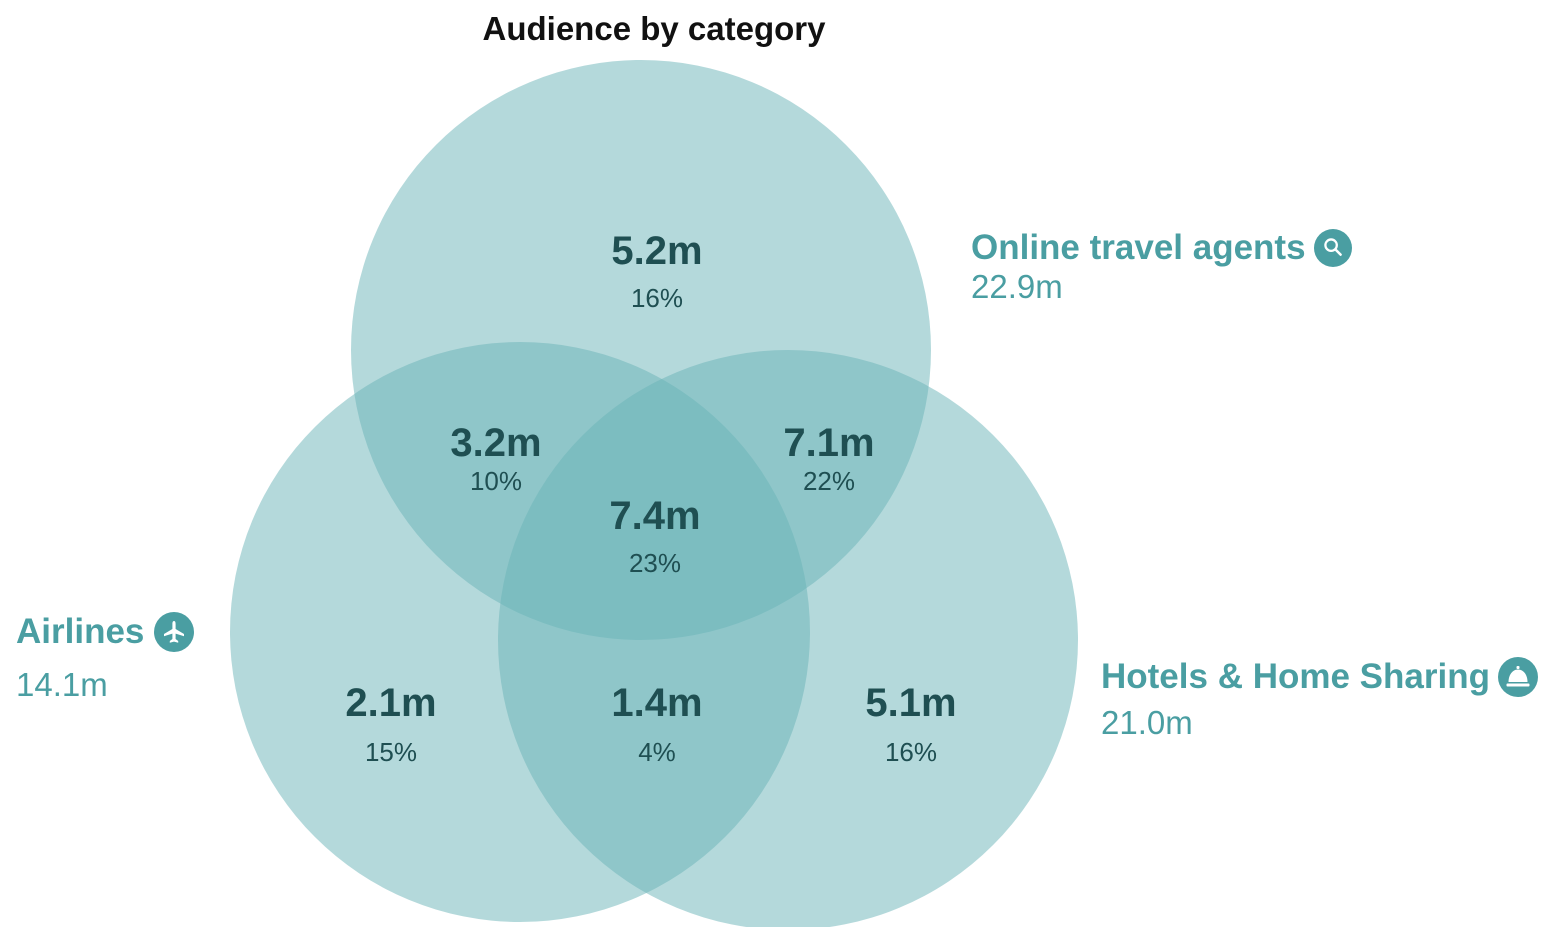 This screenshot has height=927, width=1566. I want to click on region-percent: 22%, so click(829, 481).